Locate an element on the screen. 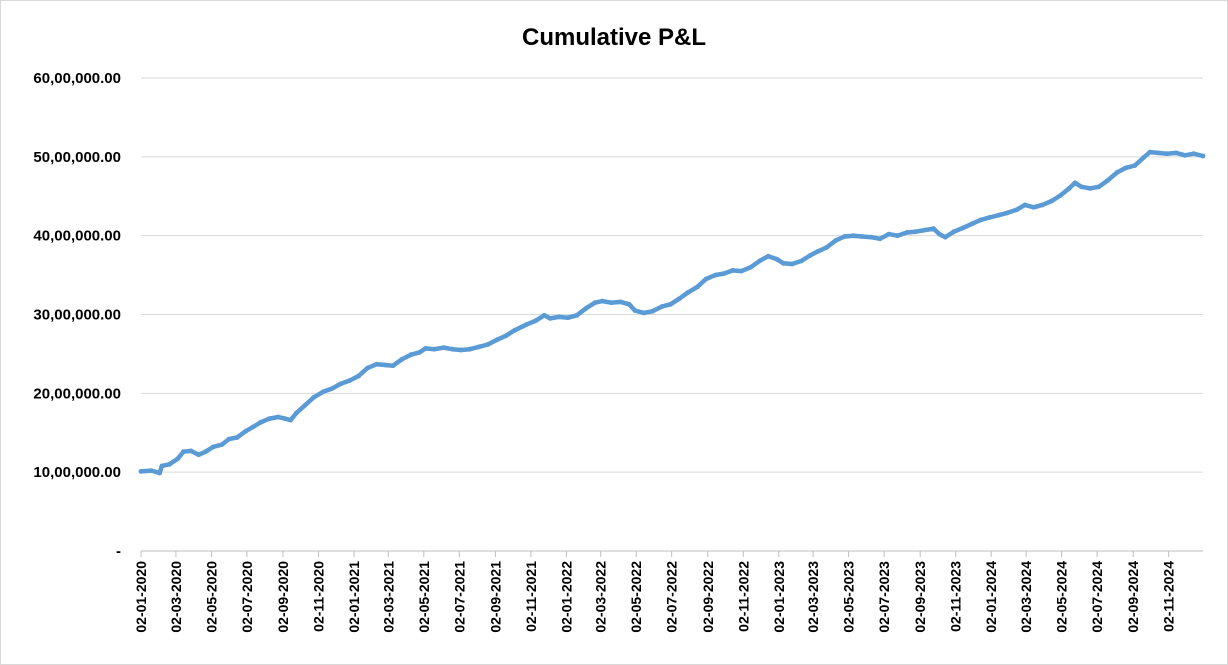 This screenshot has height=665, width=1228. x-tick-label: 02-05-2024 is located at coordinates (1062, 597).